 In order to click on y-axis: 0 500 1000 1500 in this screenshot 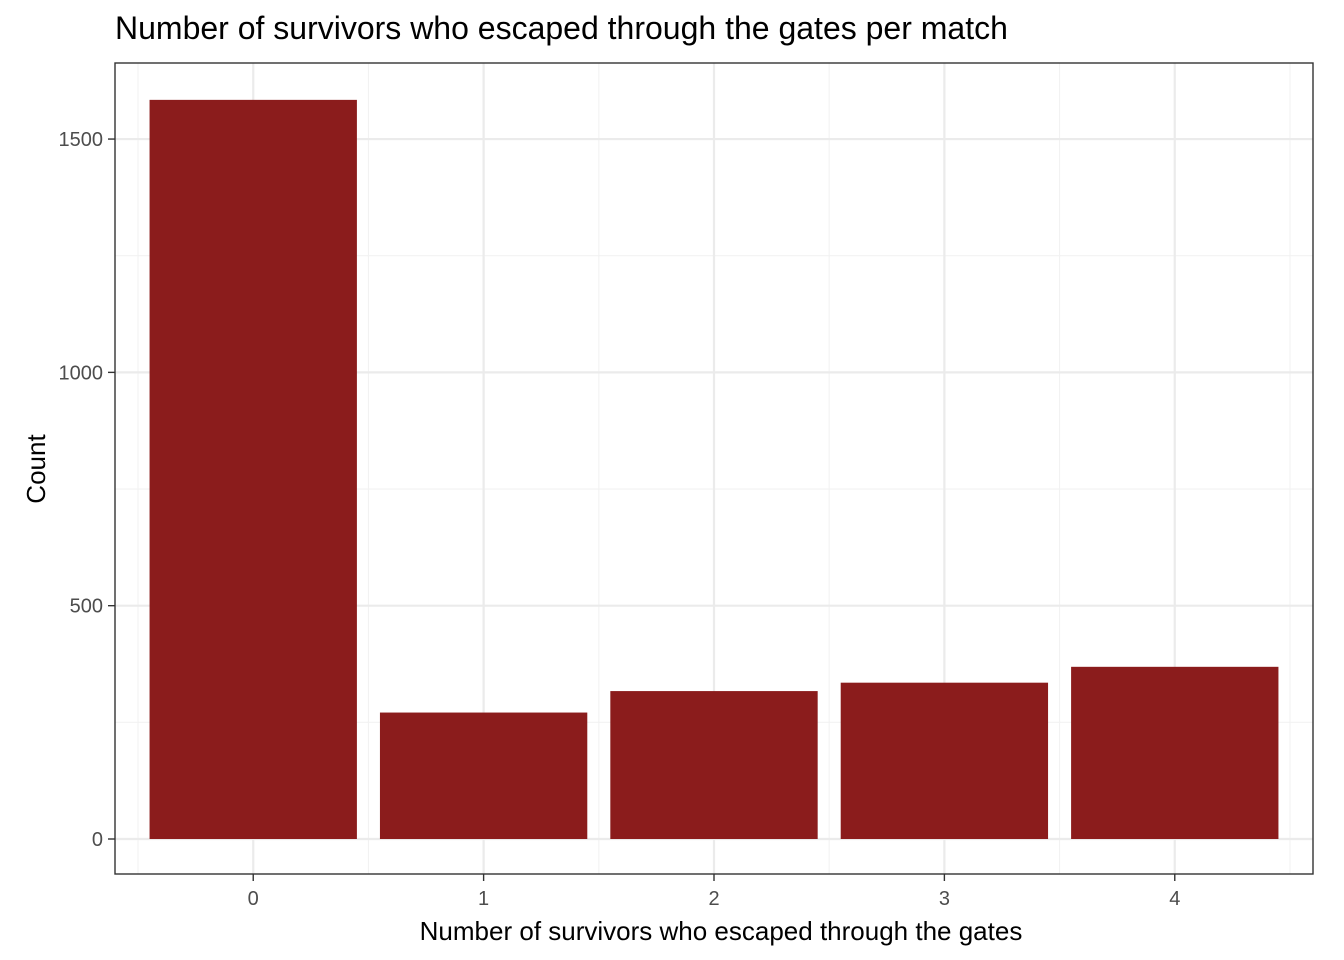, I will do `click(87, 490)`.